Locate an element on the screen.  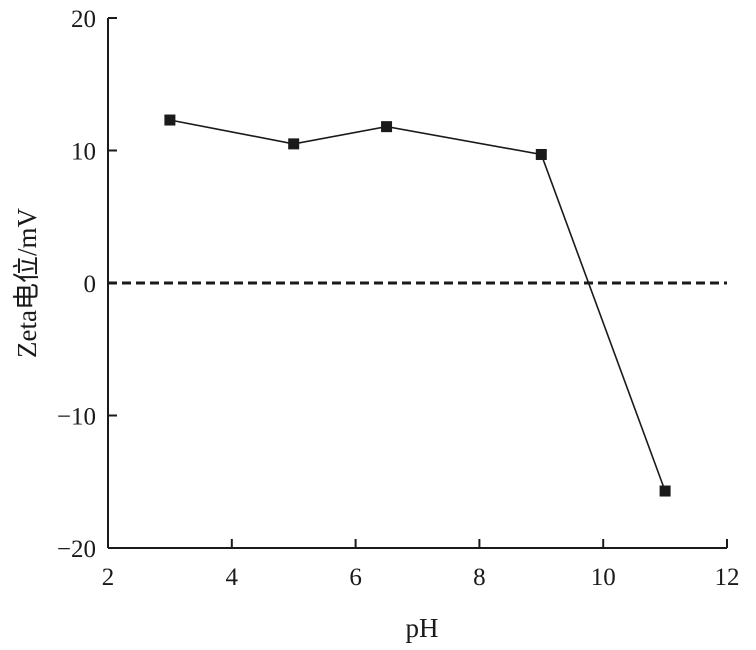
y-tick-label: 10 is located at coordinates (83, 152).